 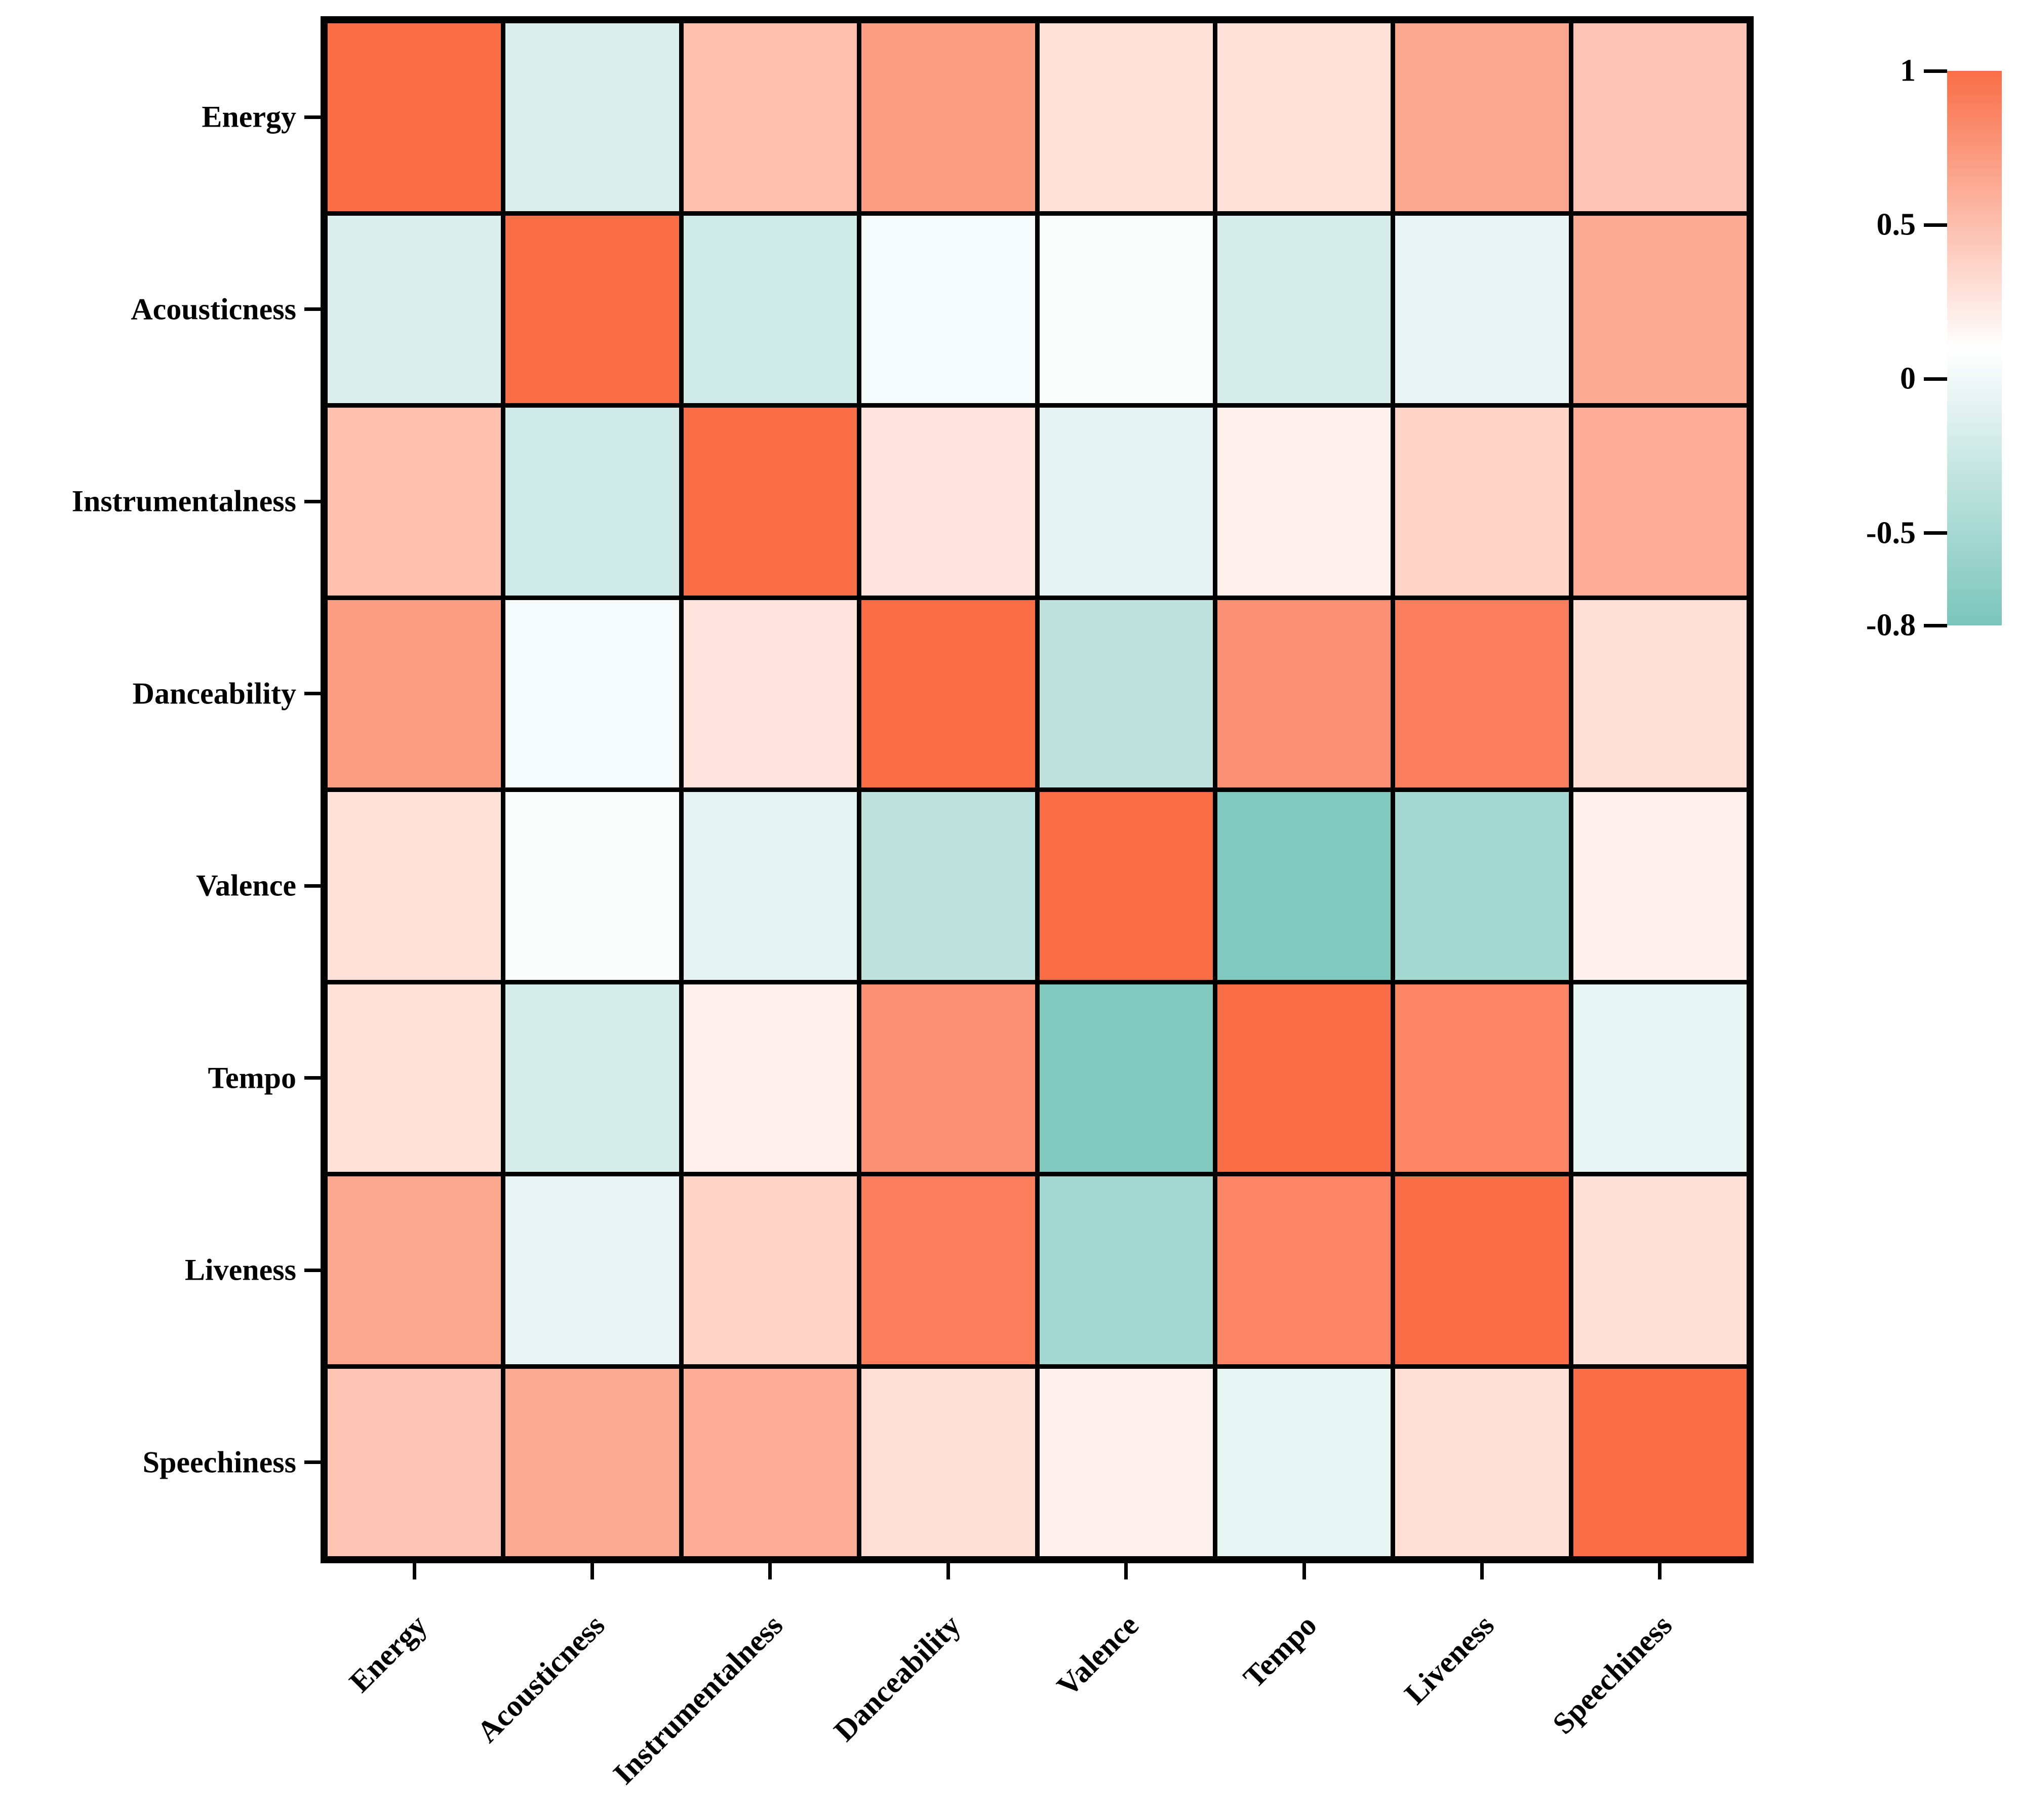 I want to click on heatmap-cell-danceability-instrumentalness, so click(x=770, y=693).